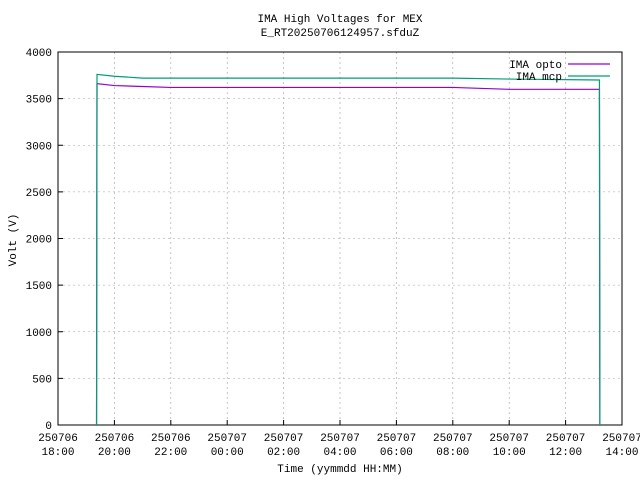  I want to click on x-tick-label: 250706 20:00, so click(115, 446).